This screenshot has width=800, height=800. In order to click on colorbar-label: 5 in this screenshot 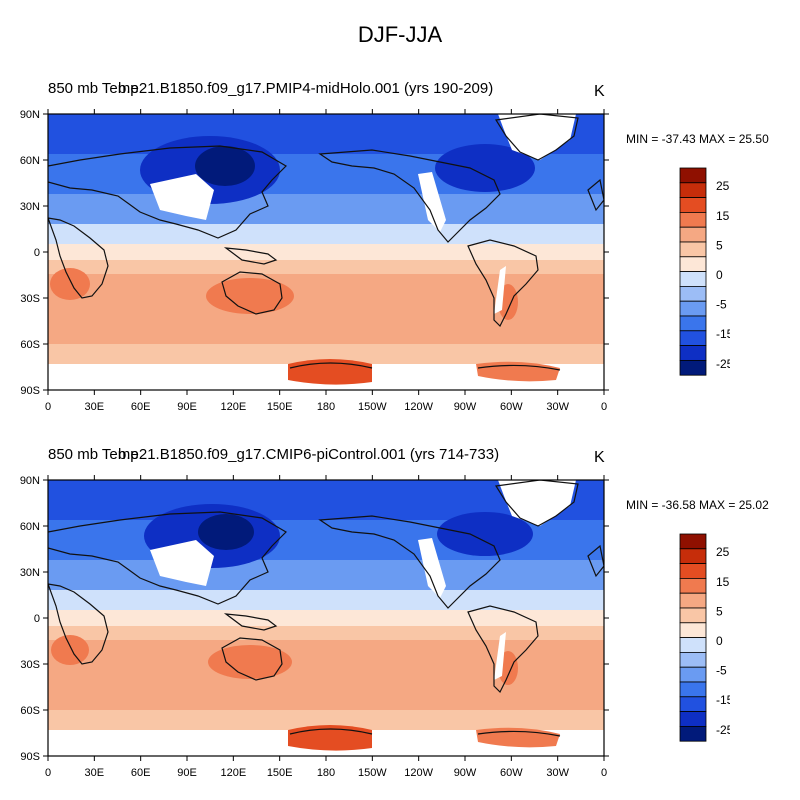, I will do `click(719, 611)`.